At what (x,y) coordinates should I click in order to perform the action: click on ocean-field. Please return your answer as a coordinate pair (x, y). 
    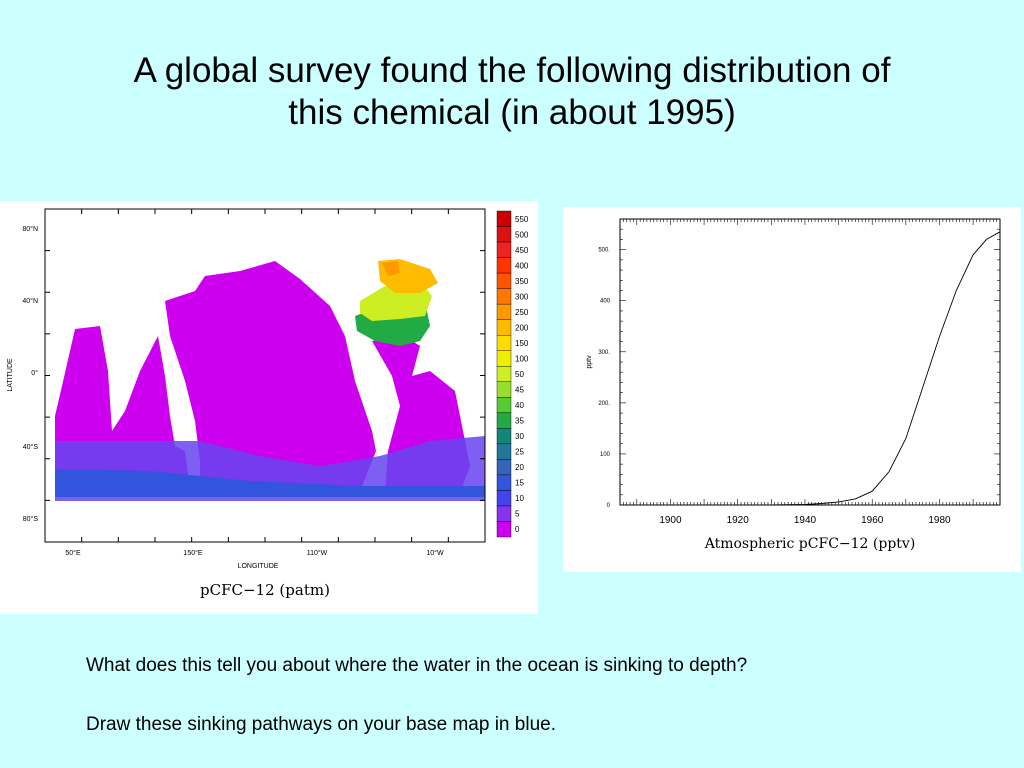
    Looking at the image, I should click on (270, 380).